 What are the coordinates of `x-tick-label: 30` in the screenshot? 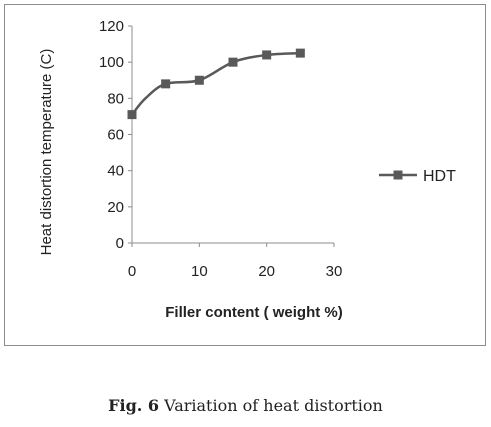 It's located at (334, 271).